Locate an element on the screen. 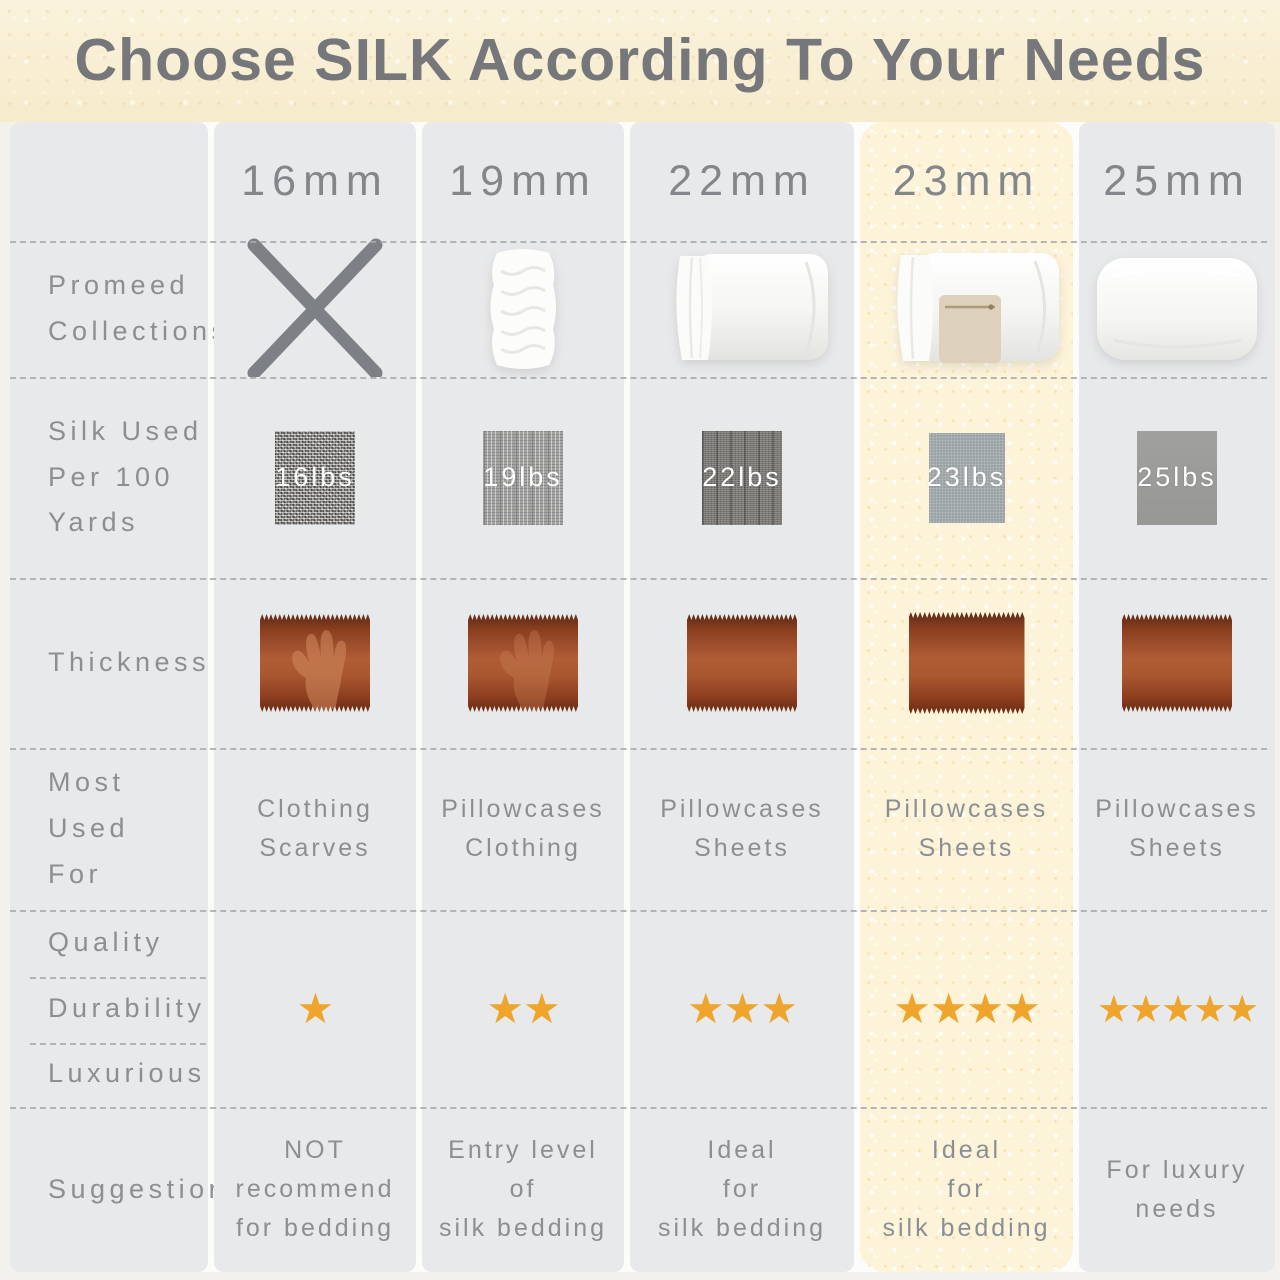  row-label-collections: Promeed Collections is located at coordinates (117, 309).